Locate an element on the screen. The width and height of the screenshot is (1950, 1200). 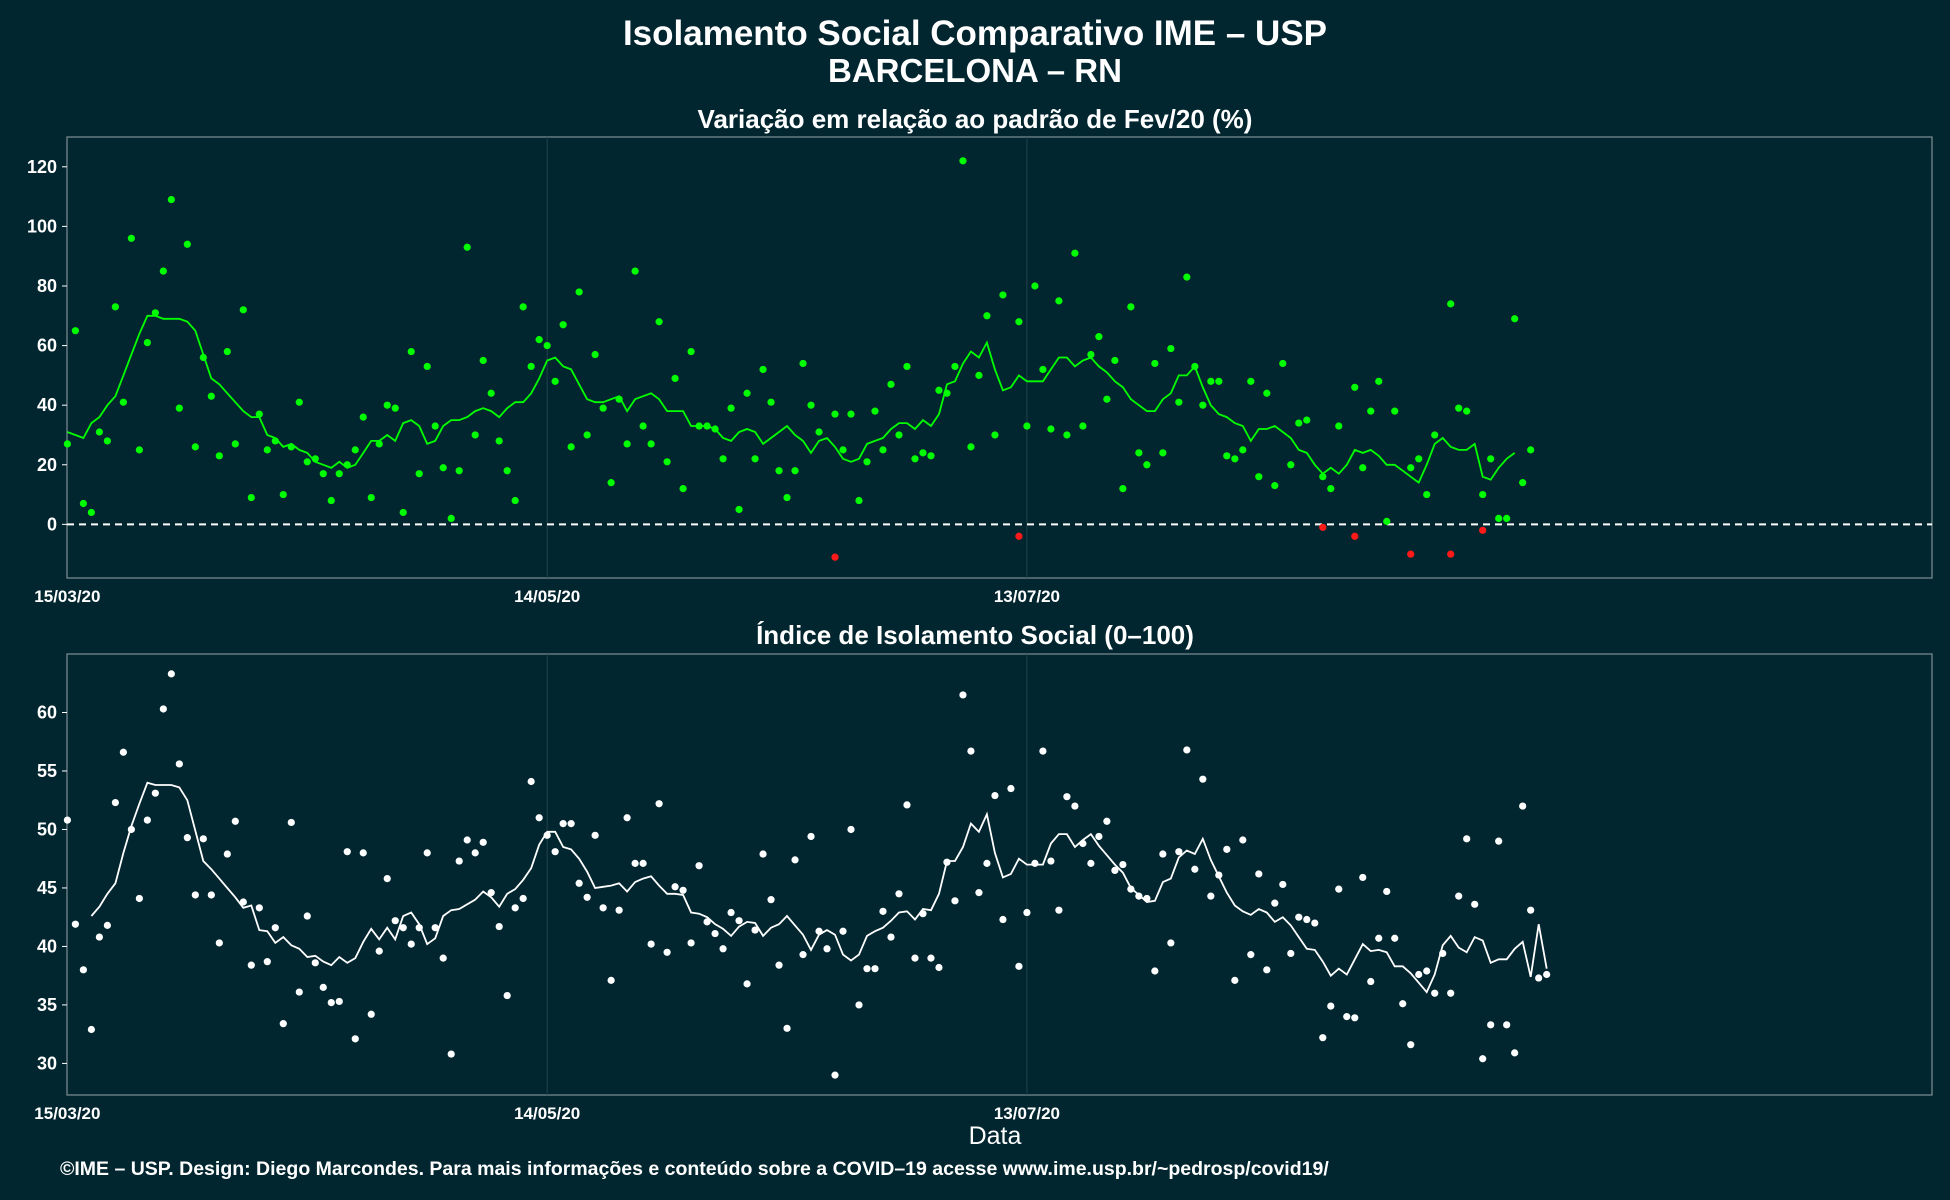
figure-subtitle: BARCELONA – RN is located at coordinates (975, 70).